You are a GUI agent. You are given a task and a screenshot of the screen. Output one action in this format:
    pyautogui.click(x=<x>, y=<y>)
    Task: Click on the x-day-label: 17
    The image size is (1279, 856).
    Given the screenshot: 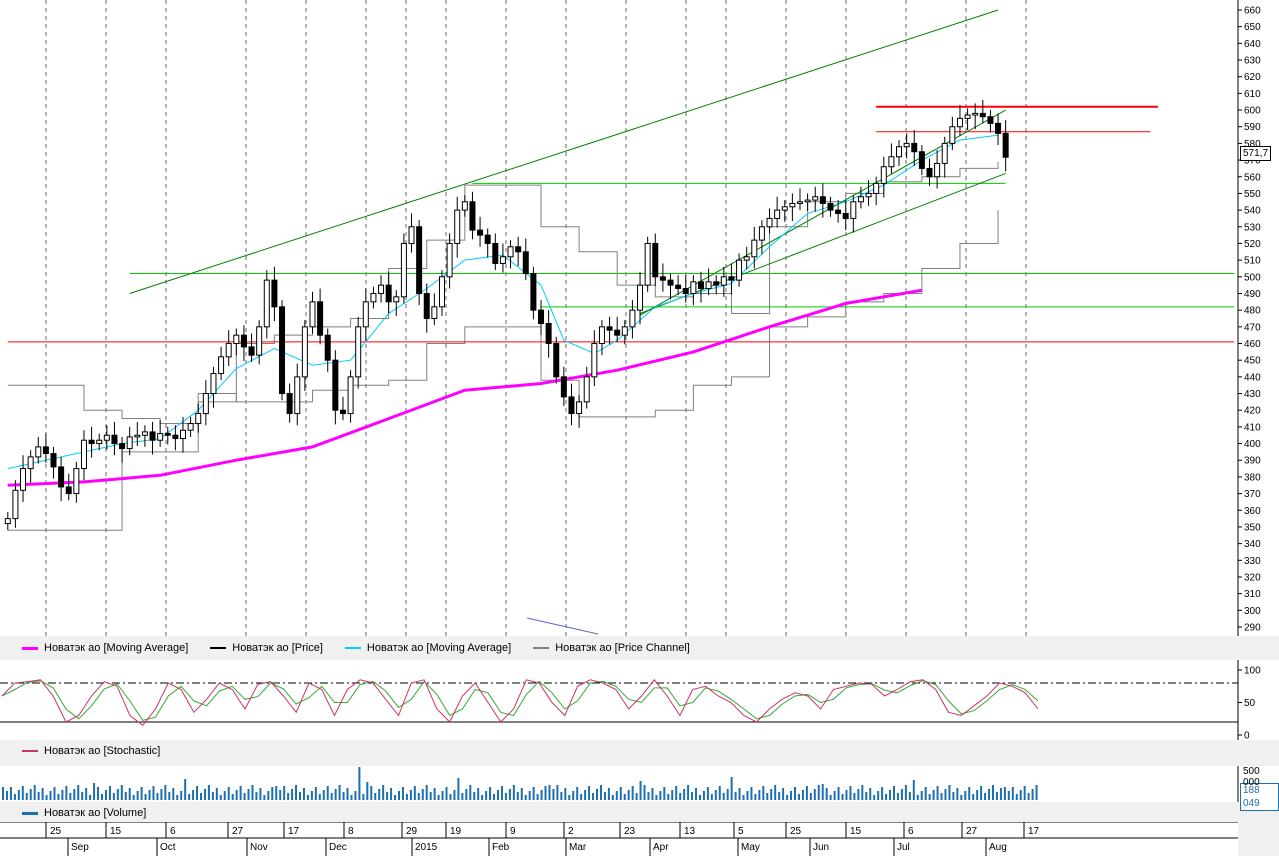 What is the action you would take?
    pyautogui.click(x=294, y=831)
    